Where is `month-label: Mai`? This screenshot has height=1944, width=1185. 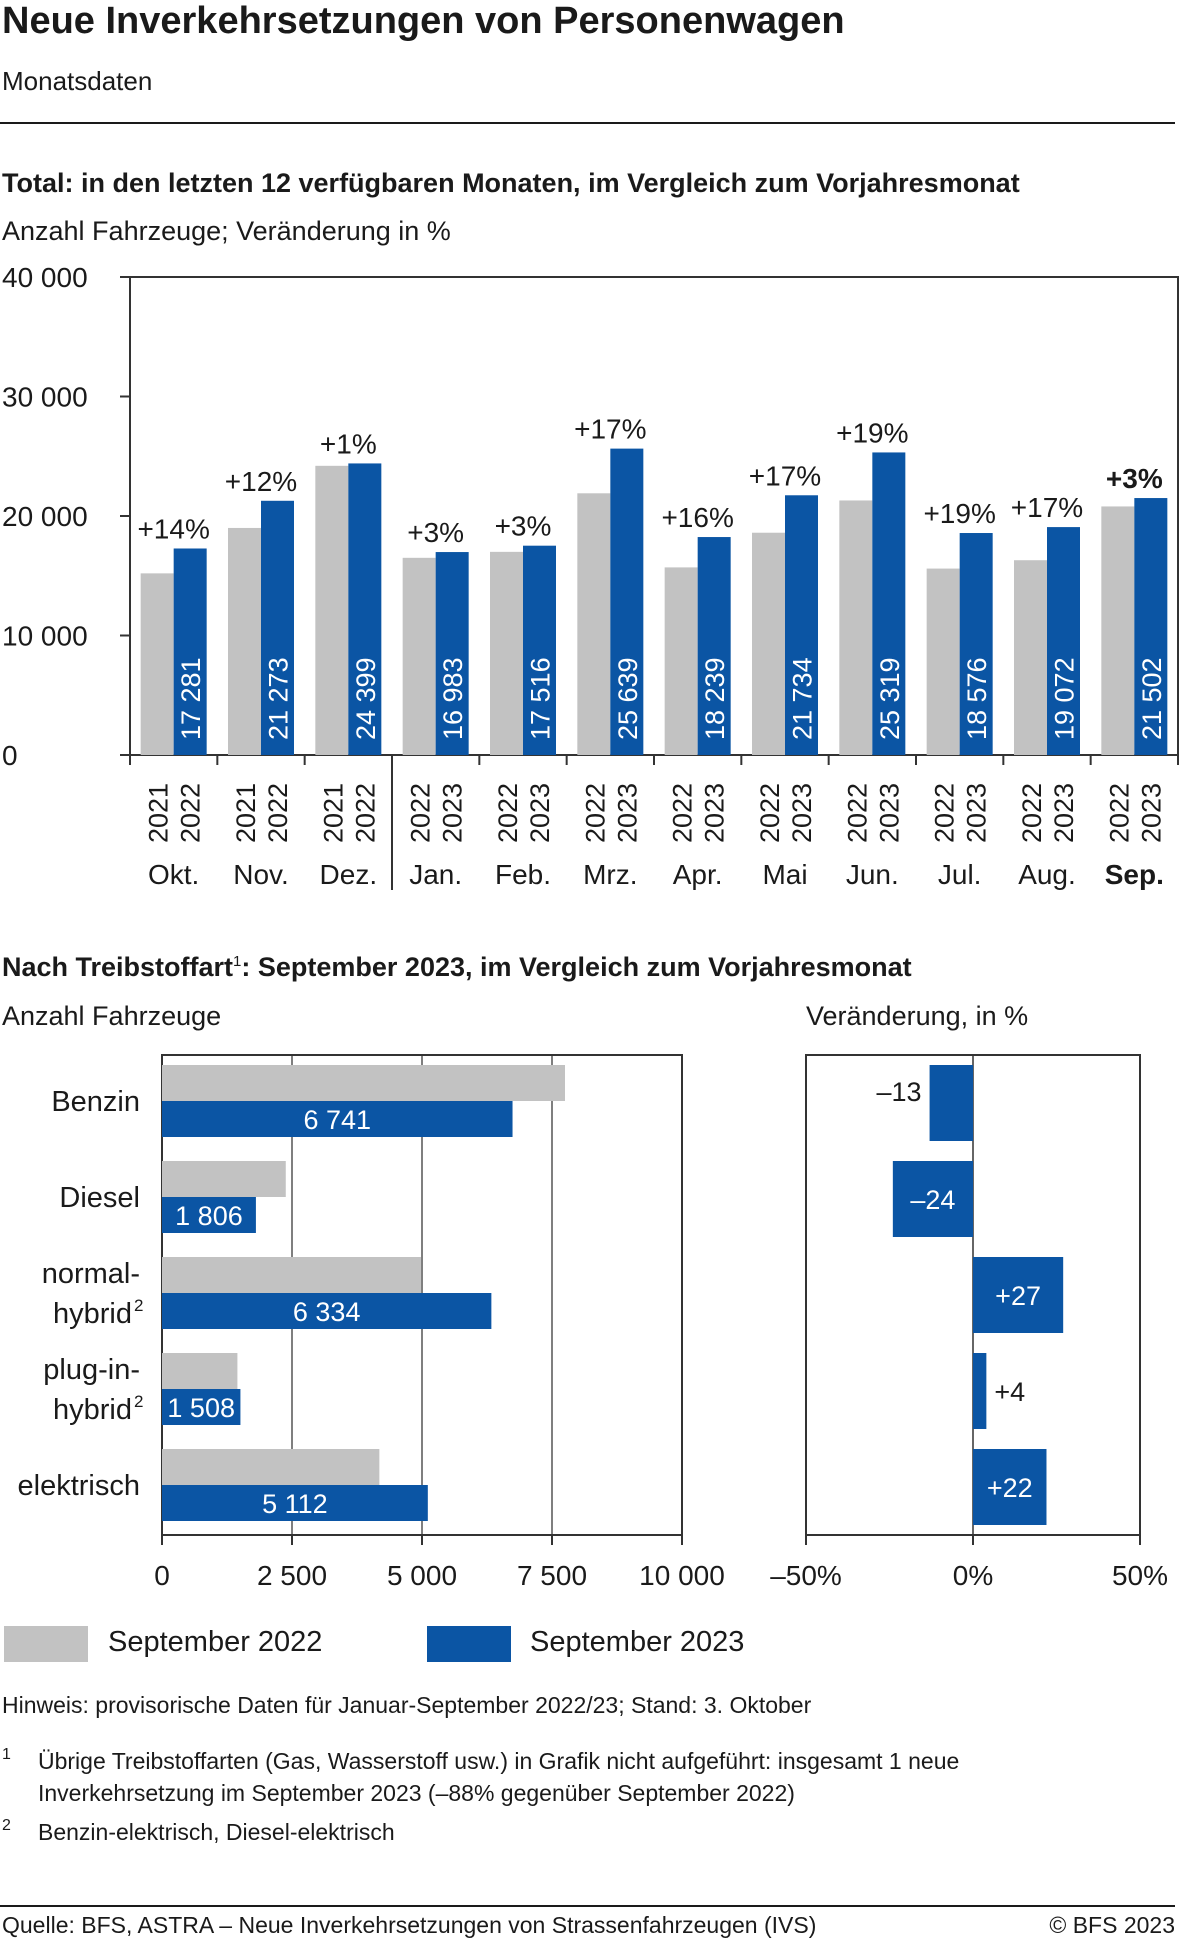
month-label: Mai is located at coordinates (784, 874).